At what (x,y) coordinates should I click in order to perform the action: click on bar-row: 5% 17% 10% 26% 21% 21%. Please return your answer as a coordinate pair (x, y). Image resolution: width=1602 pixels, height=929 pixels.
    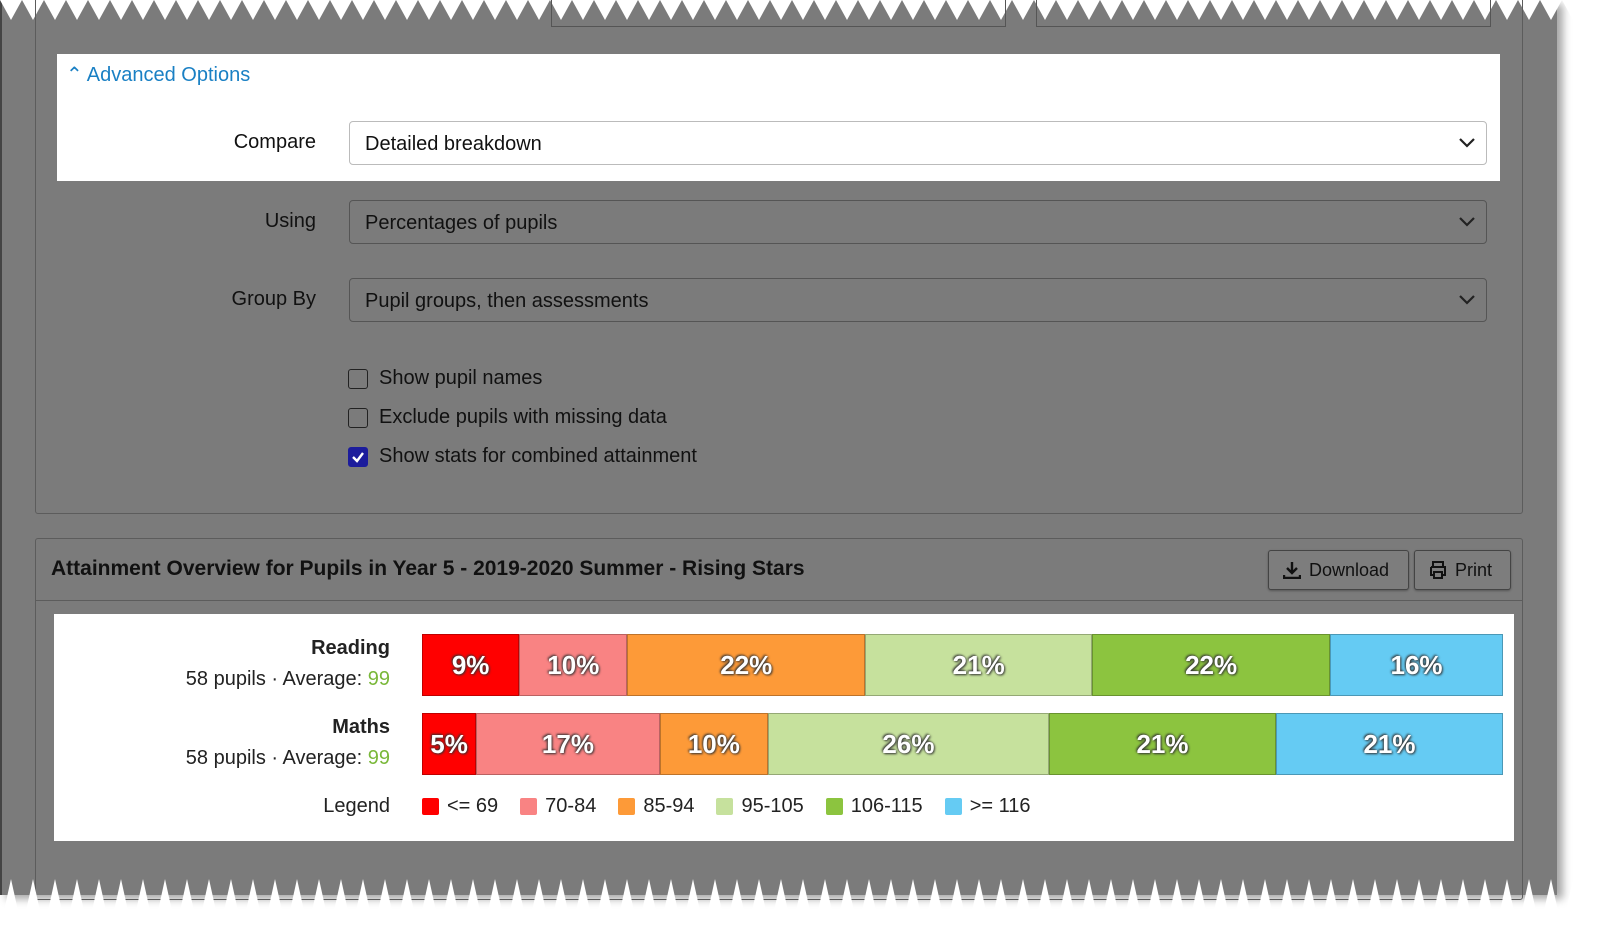
    Looking at the image, I should click on (962, 744).